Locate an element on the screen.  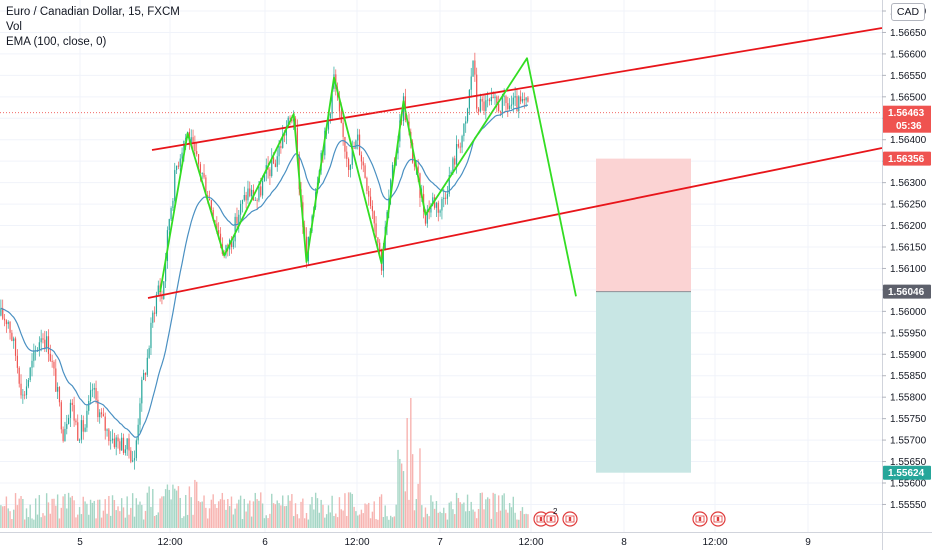
economic-events: 2 is located at coordinates (629, 517).